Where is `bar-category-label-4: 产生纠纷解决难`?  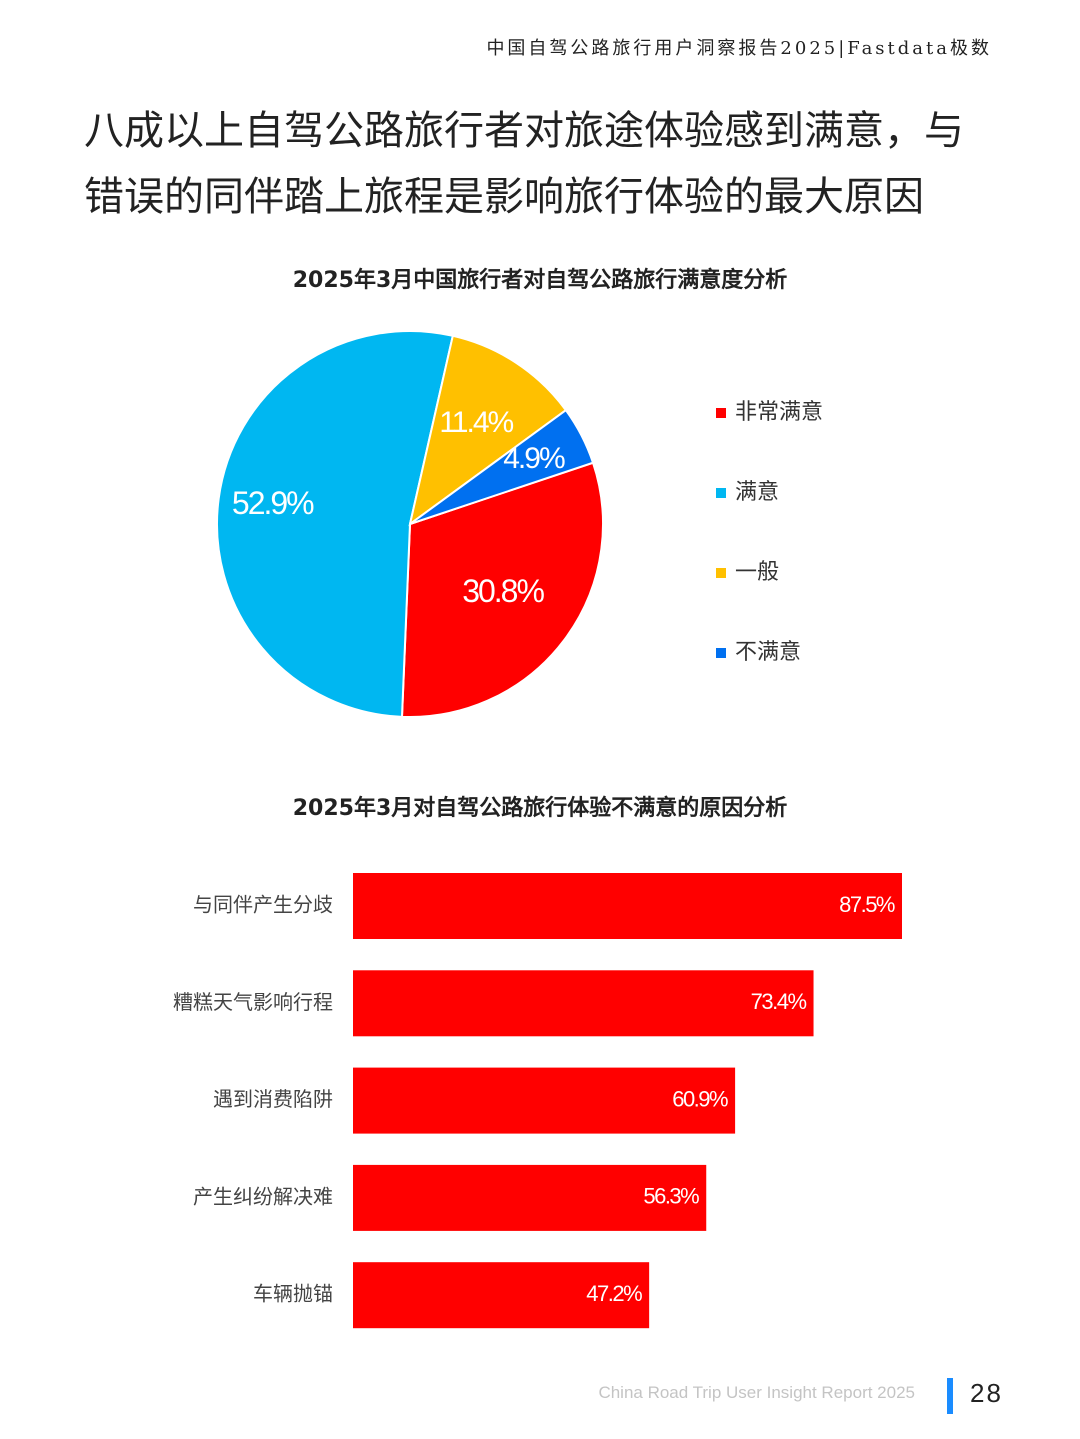 bar-category-label-4: 产生纠纷解决难 is located at coordinates (263, 1196).